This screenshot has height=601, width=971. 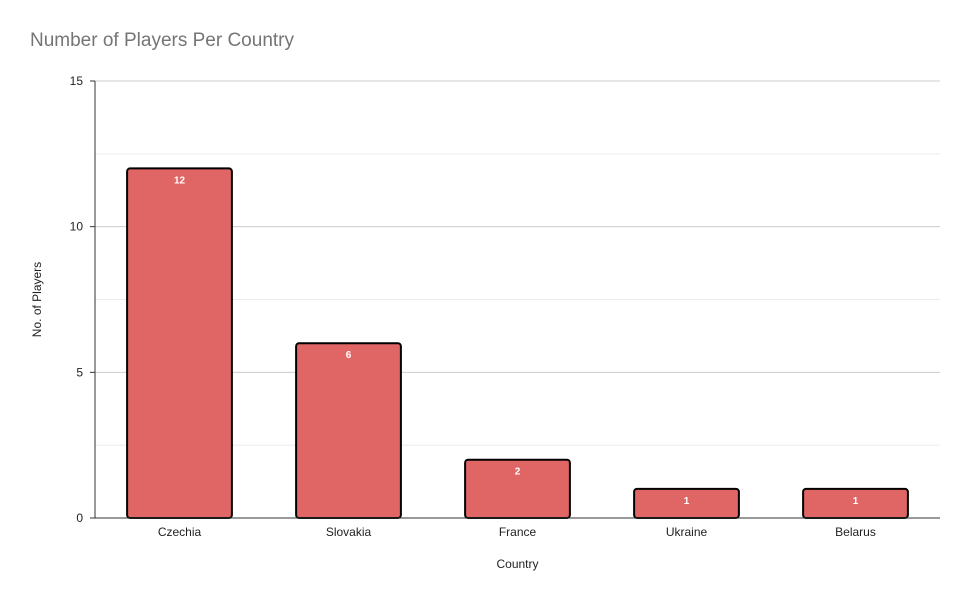 What do you see at coordinates (162, 40) in the screenshot?
I see `chart-title: Number of Players Per Country` at bounding box center [162, 40].